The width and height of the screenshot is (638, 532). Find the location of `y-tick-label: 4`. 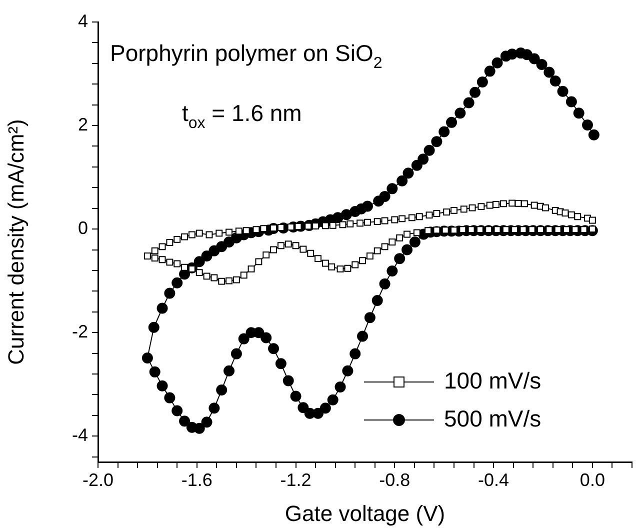

y-tick-label: 4 is located at coordinates (83, 20).